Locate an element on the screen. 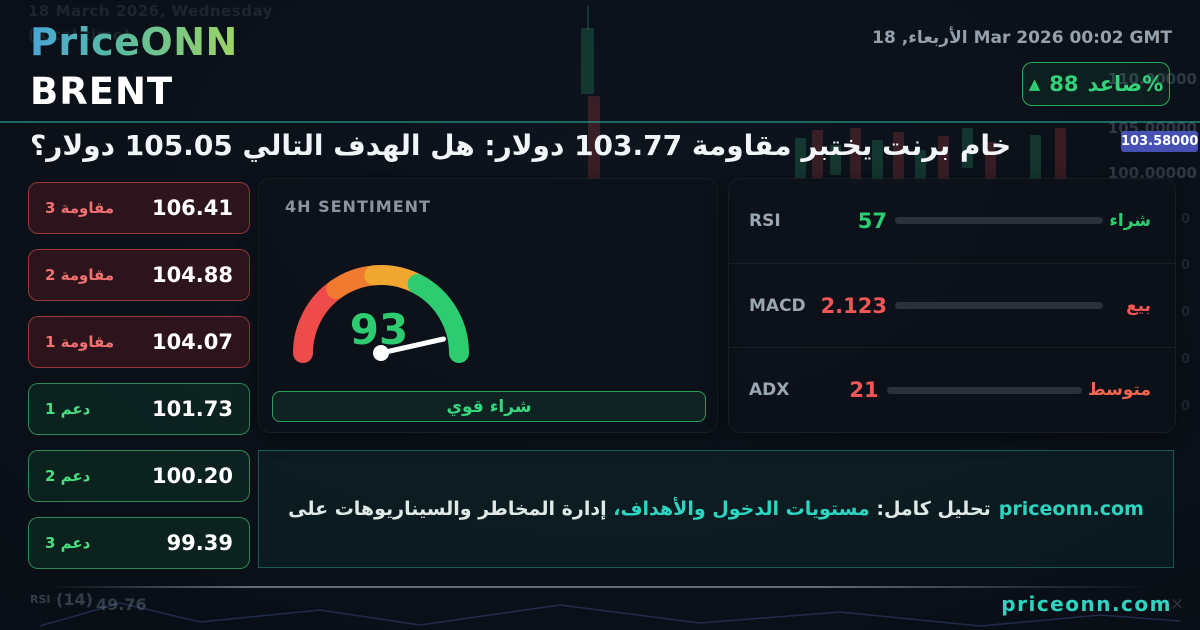  axis-price-100: 100.00000 is located at coordinates (1152, 173).